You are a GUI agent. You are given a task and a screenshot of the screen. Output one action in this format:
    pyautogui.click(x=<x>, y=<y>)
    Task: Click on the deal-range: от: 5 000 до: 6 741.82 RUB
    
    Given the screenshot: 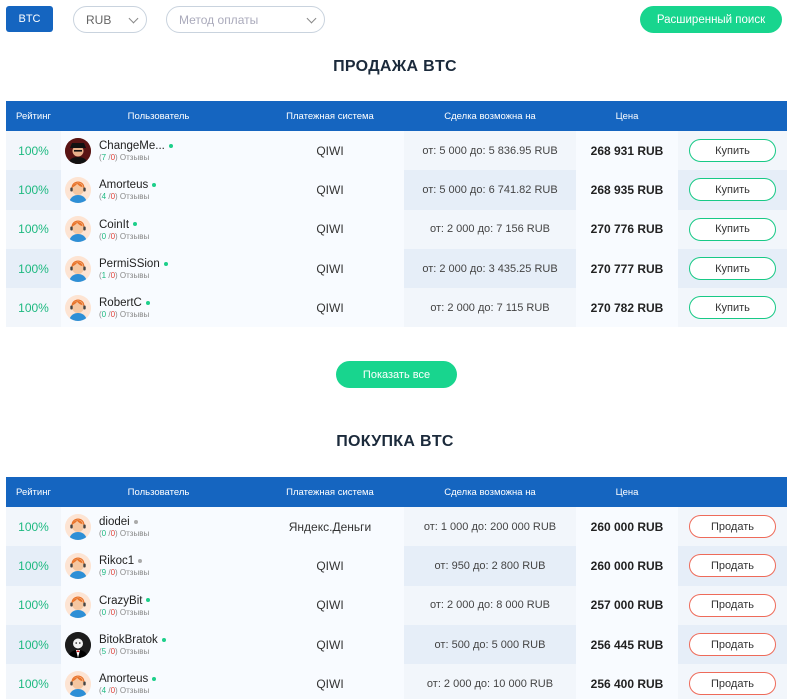 What is the action you would take?
    pyautogui.click(x=490, y=189)
    